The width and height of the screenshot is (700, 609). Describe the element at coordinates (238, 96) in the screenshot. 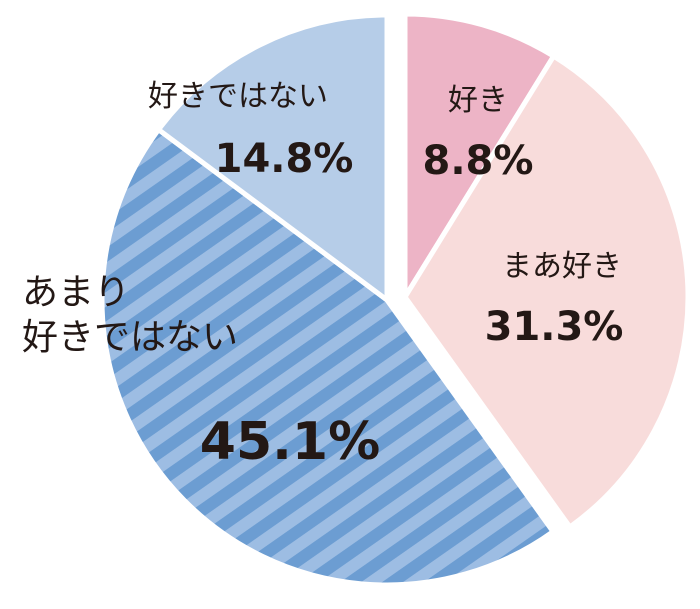

I see `slice-label: 好きではない` at that location.